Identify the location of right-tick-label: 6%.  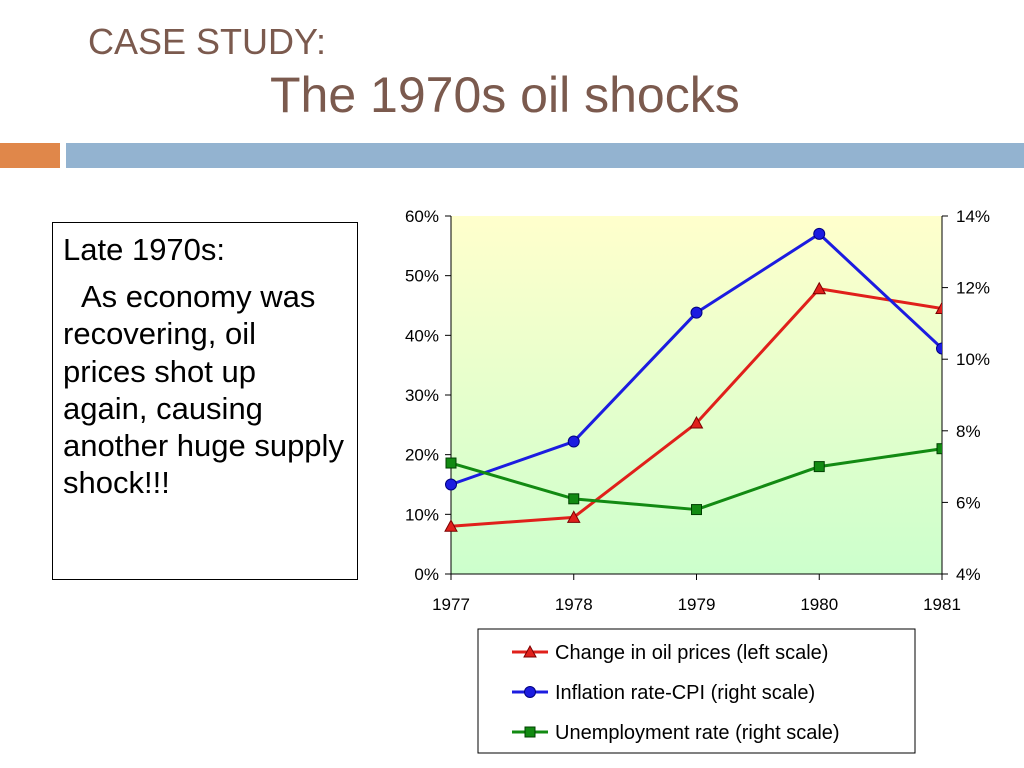
(968, 502).